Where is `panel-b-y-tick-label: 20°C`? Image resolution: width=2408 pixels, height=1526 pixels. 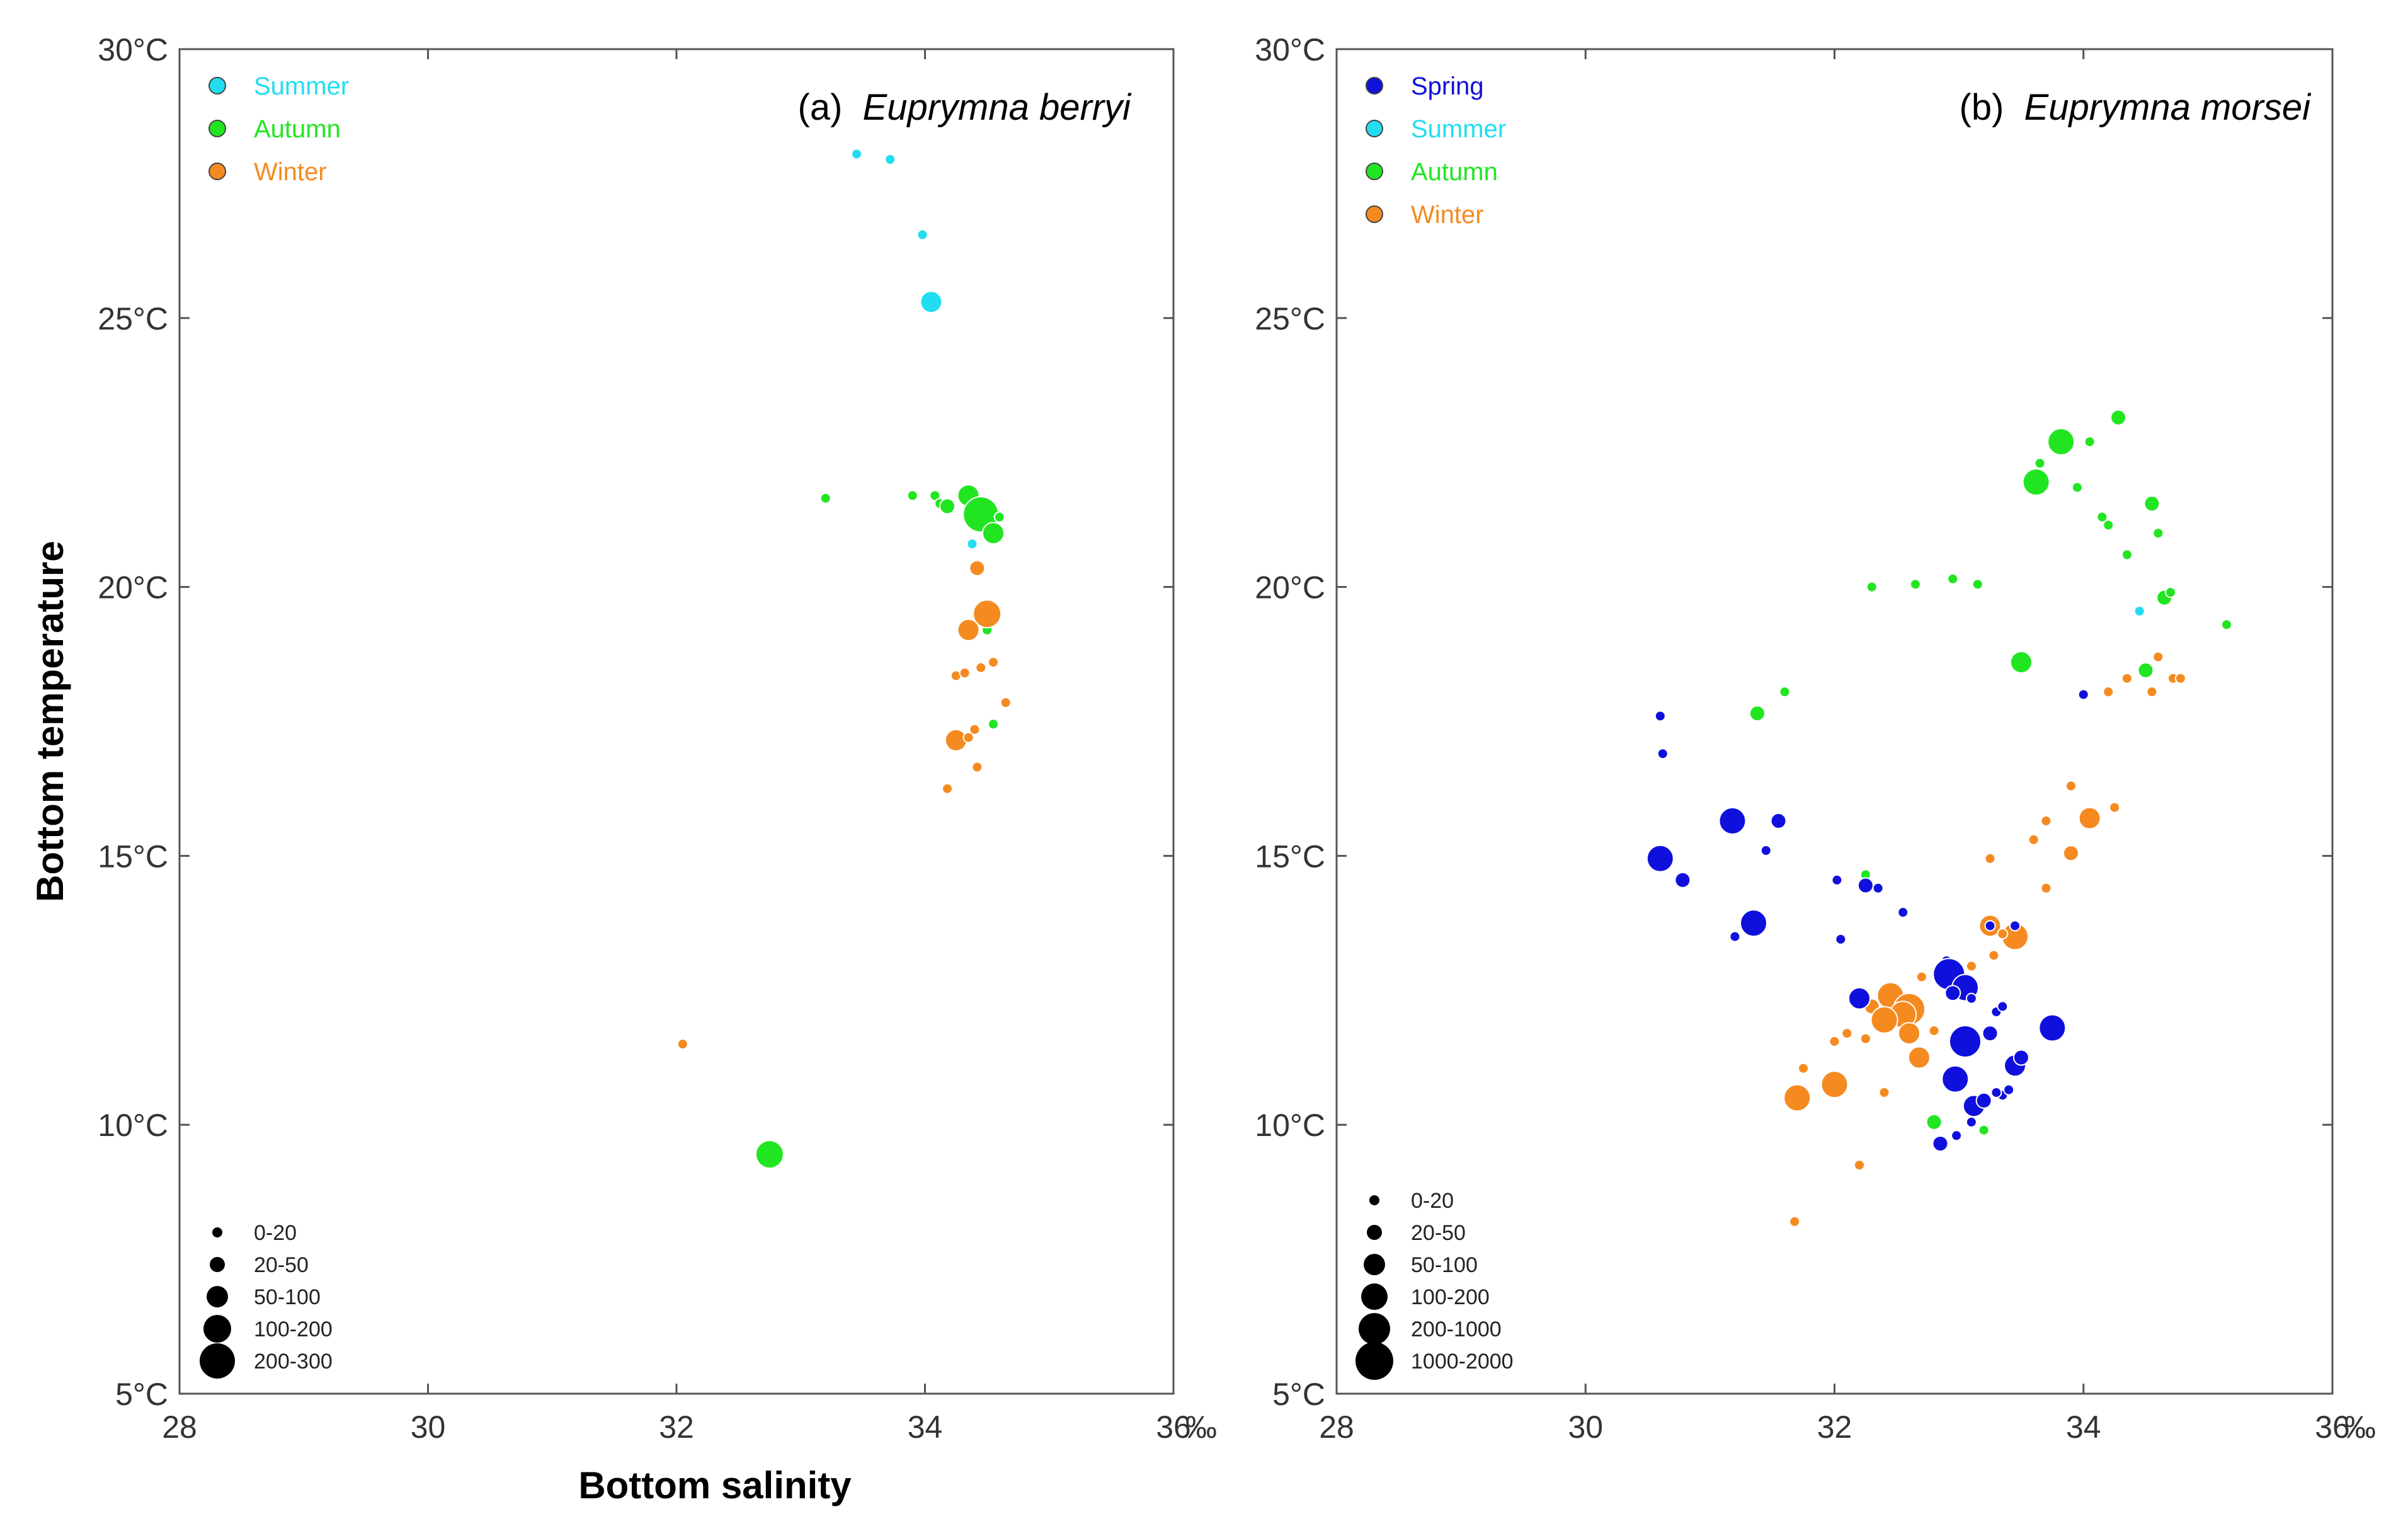 panel-b-y-tick-label: 20°C is located at coordinates (1290, 587).